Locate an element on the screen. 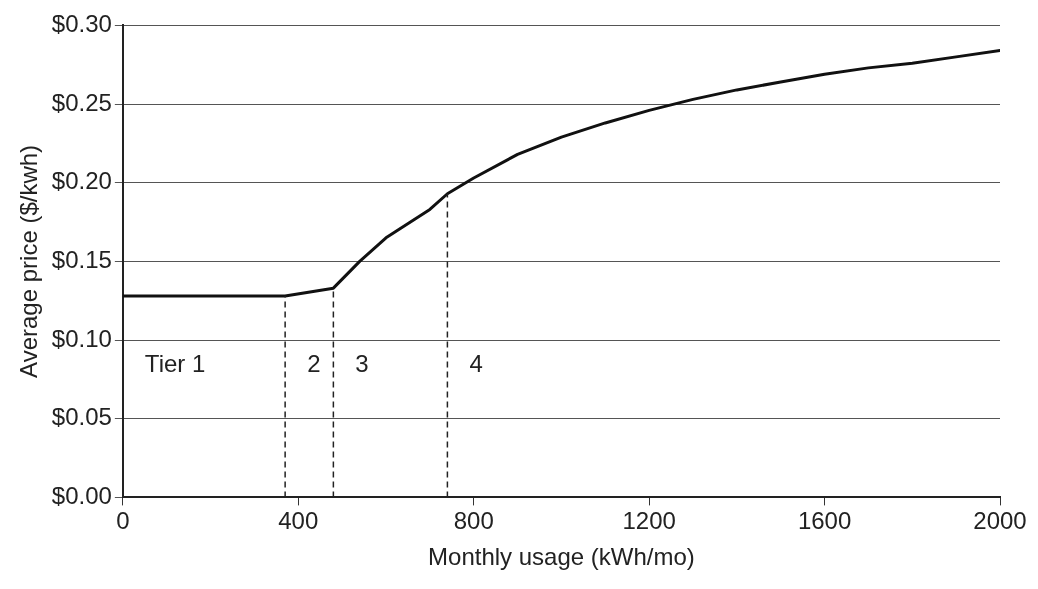 Image resolution: width=1038 pixels, height=589 pixels. x-tick-label: 1600 is located at coordinates (824, 521).